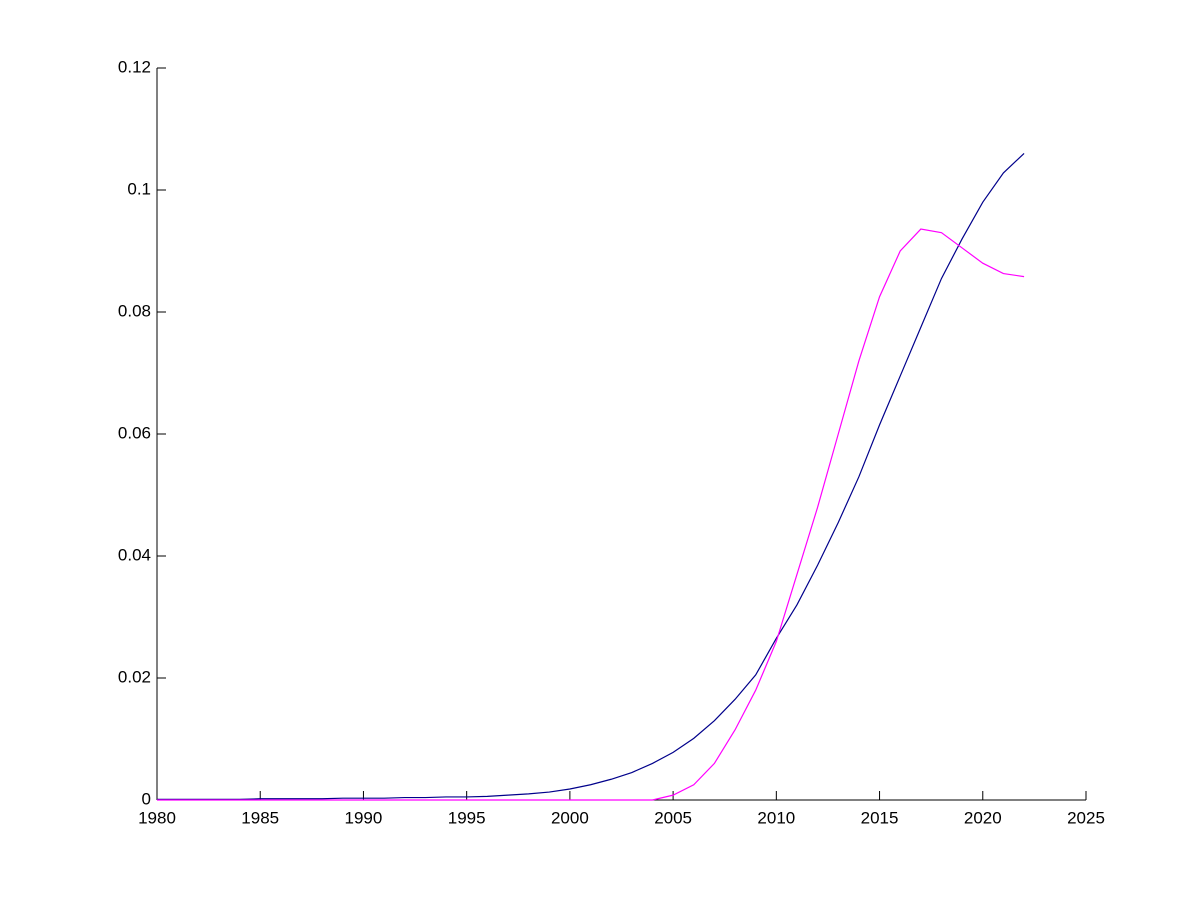 The width and height of the screenshot is (1200, 900). Describe the element at coordinates (1086, 817) in the screenshot. I see `x-tick-label: 2025` at that location.